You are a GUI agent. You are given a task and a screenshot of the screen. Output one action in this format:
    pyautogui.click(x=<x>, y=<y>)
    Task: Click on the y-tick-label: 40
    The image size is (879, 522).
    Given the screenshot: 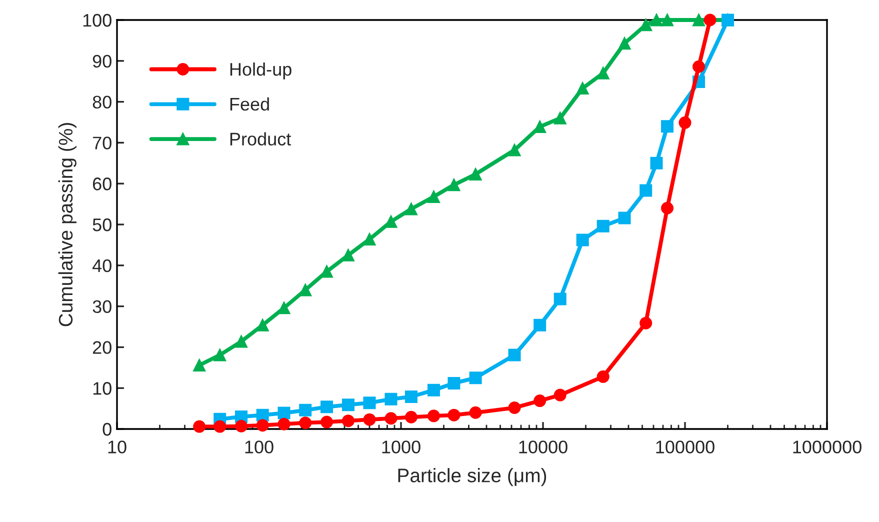 What is the action you would take?
    pyautogui.click(x=102, y=265)
    